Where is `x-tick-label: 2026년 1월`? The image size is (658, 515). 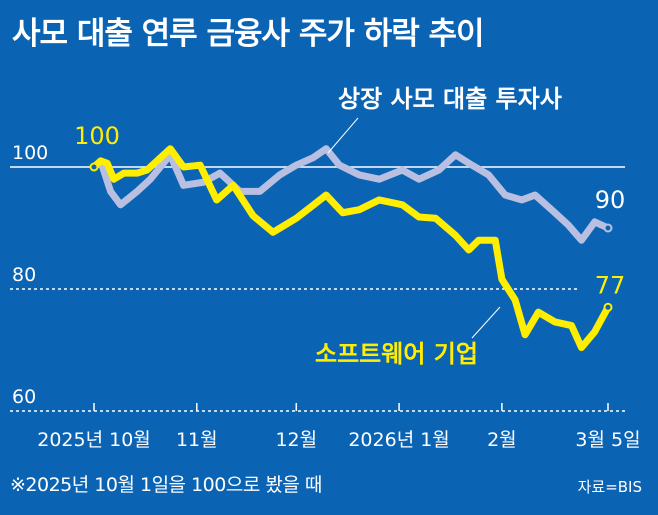 x-tick-label: 2026년 1월 is located at coordinates (398, 440).